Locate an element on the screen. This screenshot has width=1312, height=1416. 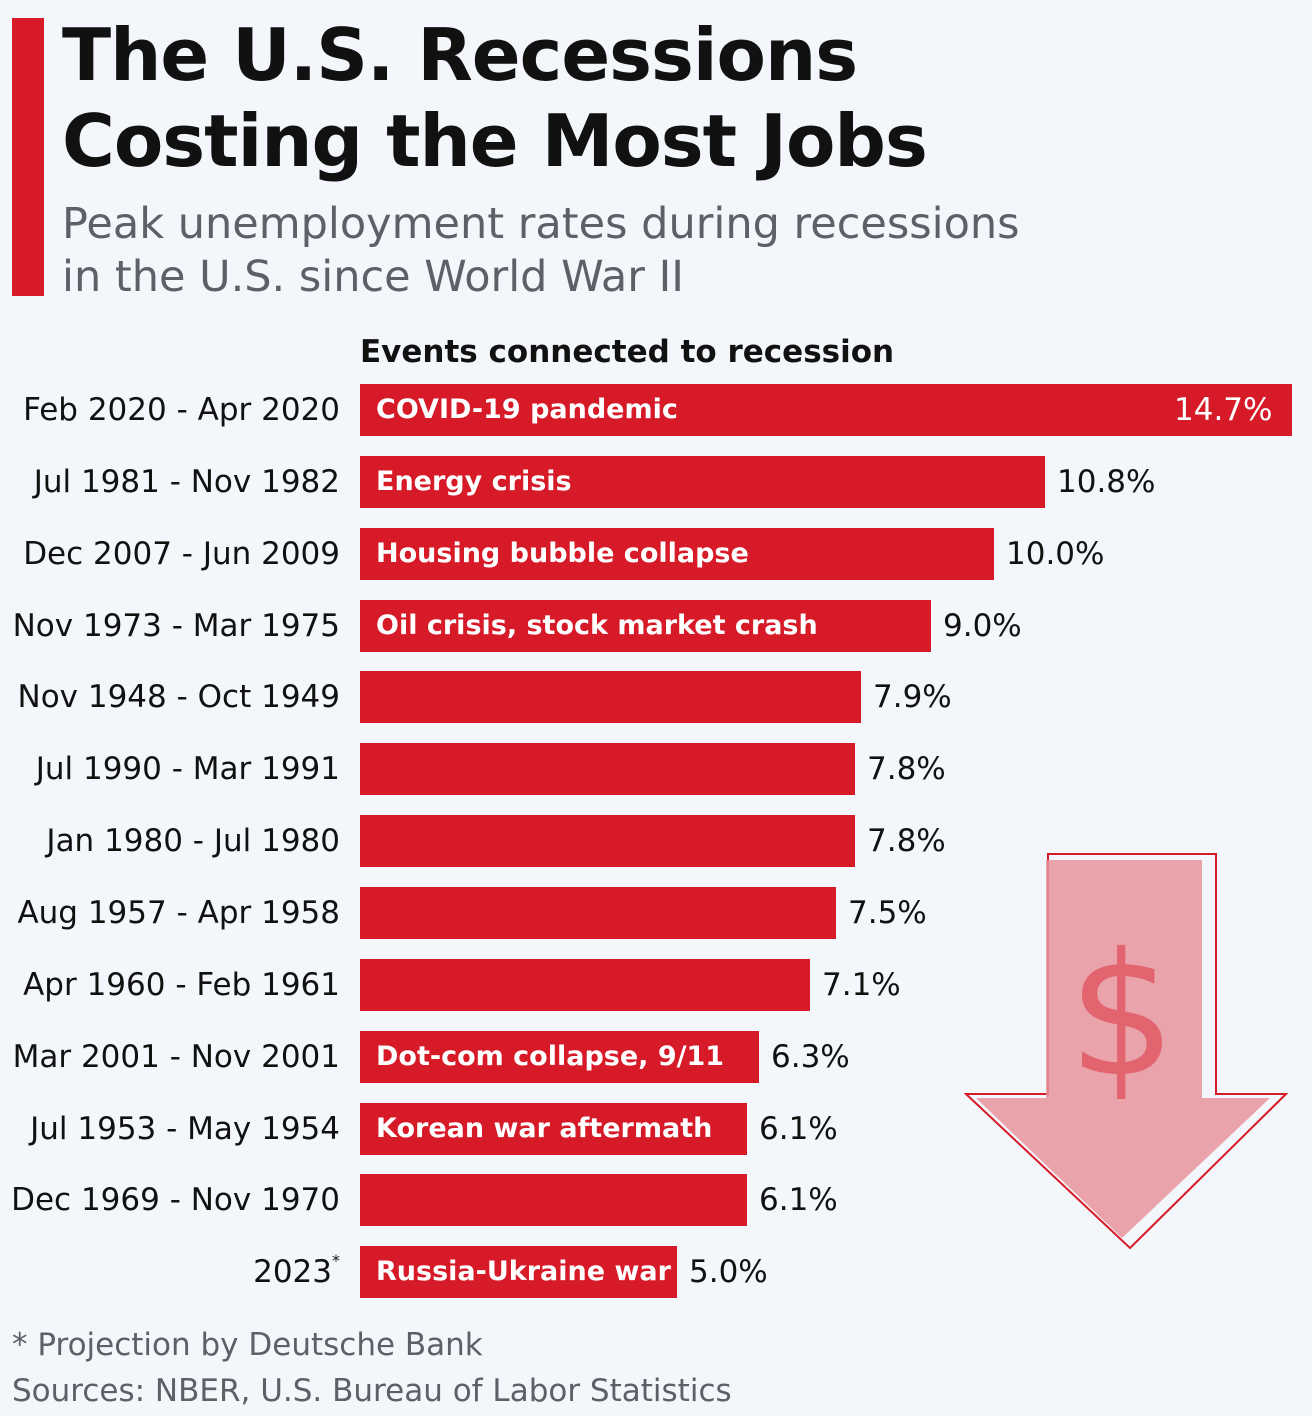
bar-value-label: 10.8% is located at coordinates (1106, 482).